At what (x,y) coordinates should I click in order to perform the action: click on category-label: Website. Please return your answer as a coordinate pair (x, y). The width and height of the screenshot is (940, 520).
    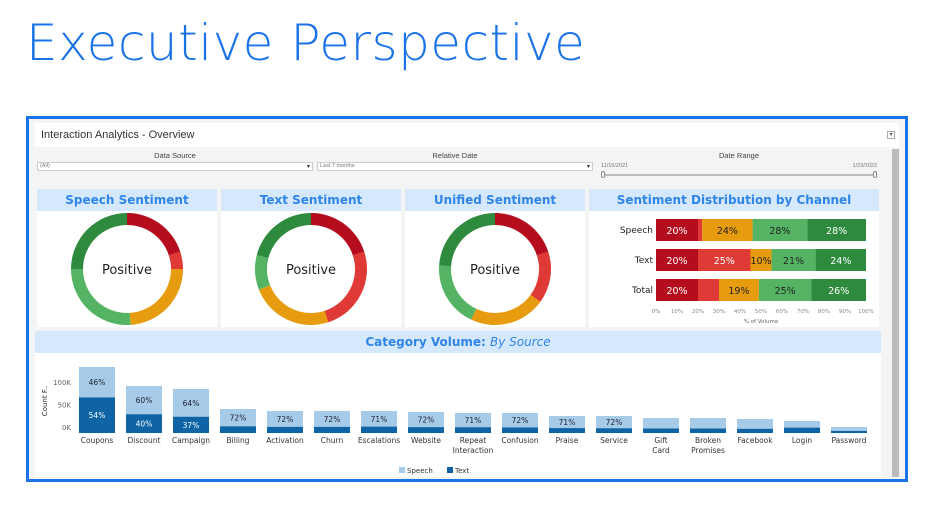
    Looking at the image, I should click on (426, 440).